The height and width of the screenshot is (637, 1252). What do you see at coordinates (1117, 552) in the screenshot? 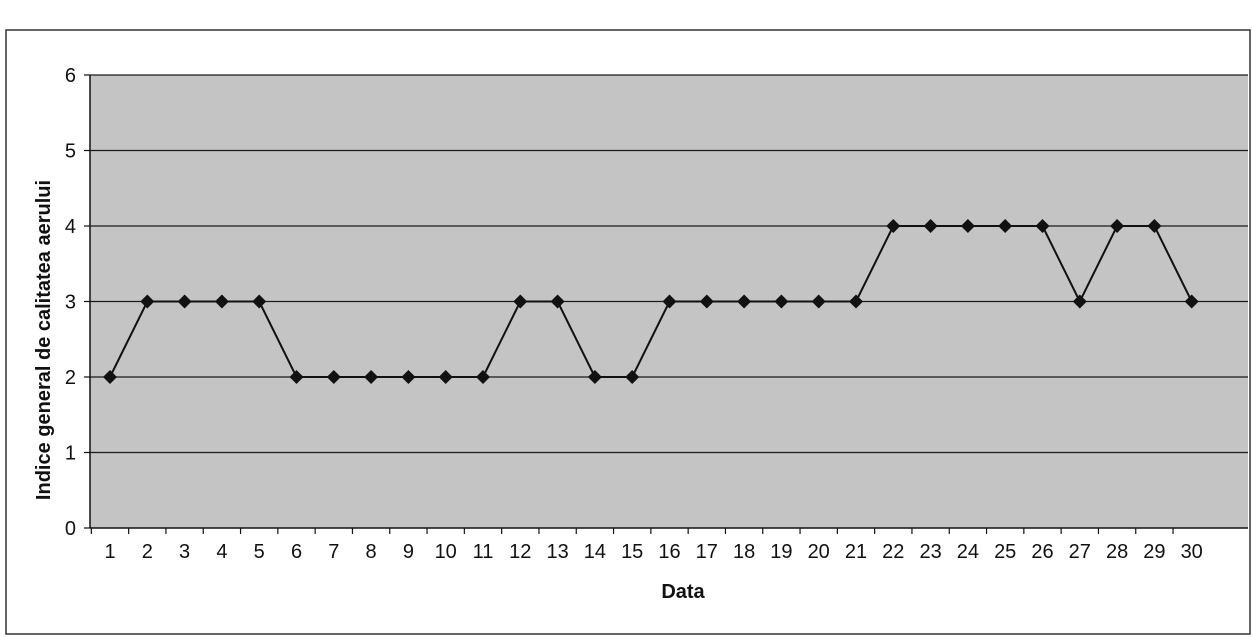
I see `x-tick-label-28: 28` at bounding box center [1117, 552].